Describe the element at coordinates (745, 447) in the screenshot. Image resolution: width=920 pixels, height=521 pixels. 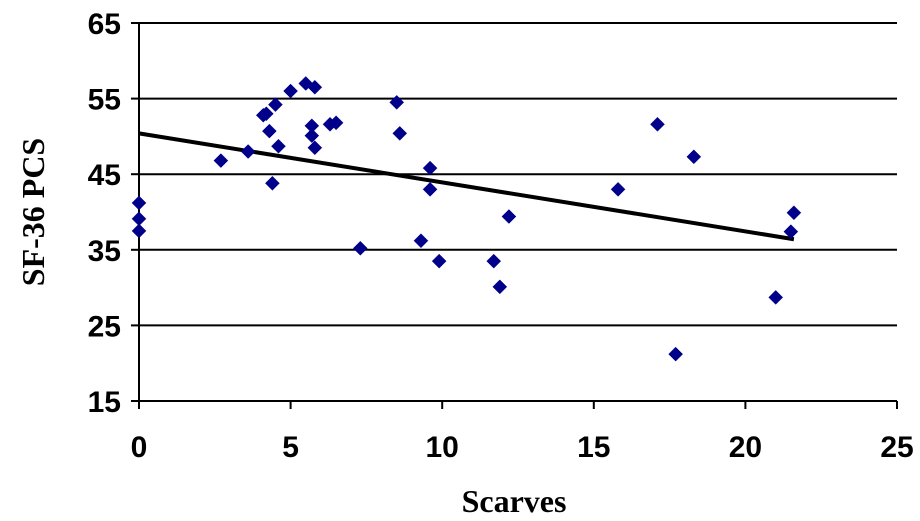
I see `x-tick-label: 20` at that location.